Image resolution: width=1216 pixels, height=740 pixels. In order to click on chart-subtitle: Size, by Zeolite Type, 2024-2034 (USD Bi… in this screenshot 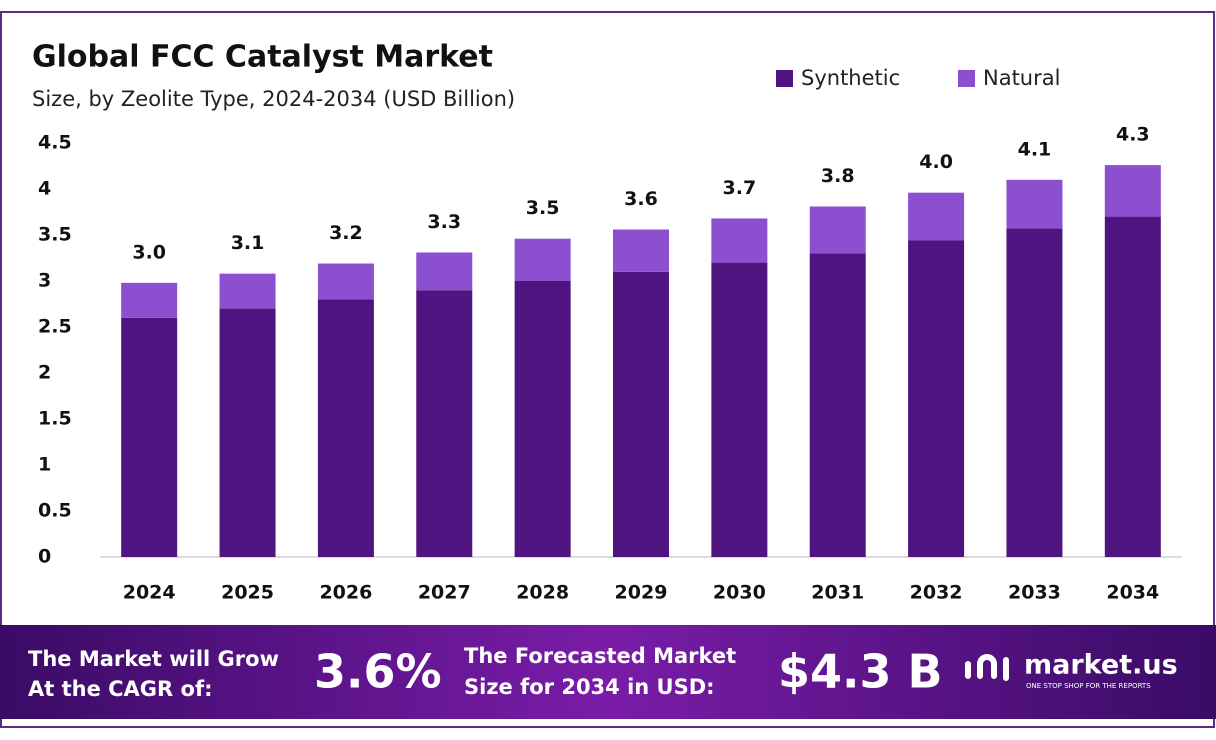, I will do `click(273, 99)`.